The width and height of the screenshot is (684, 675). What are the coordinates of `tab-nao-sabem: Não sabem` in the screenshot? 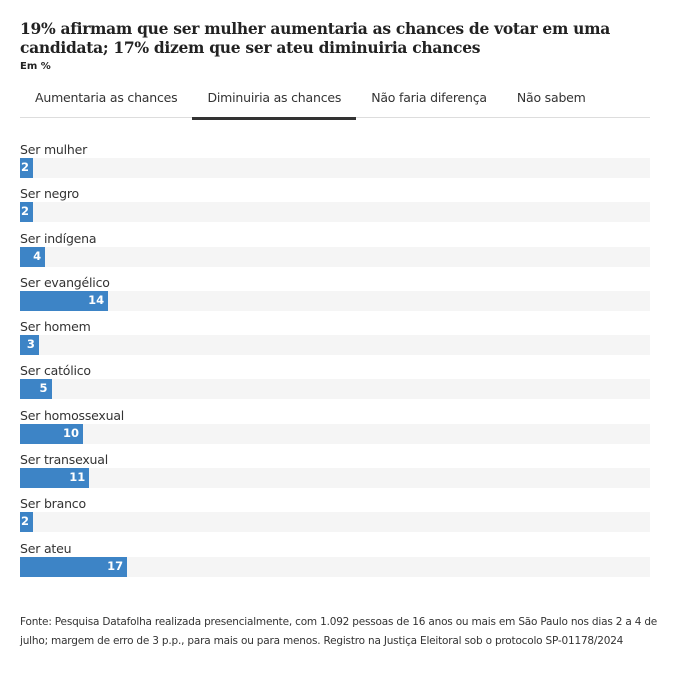 It's located at (551, 97).